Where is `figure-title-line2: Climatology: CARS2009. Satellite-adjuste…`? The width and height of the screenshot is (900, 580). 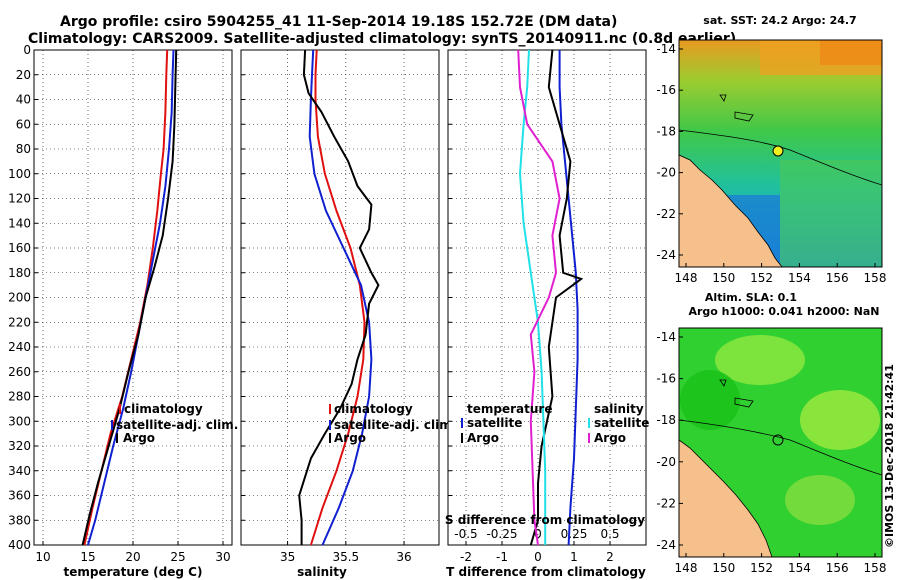
figure-title-line2: Climatology: CARS2009. Satellite-adjuste… is located at coordinates (382, 39).